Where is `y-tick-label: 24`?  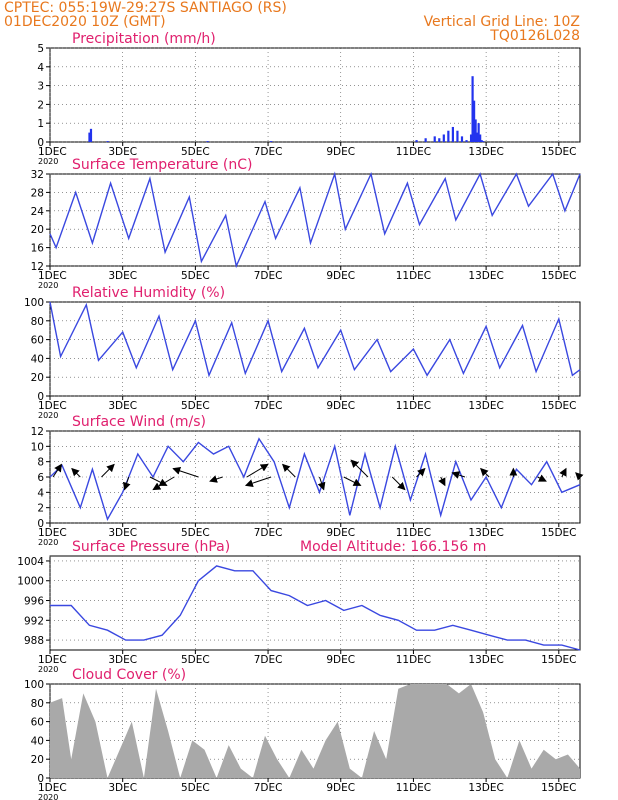
y-tick-label: 24 is located at coordinates (38, 212).